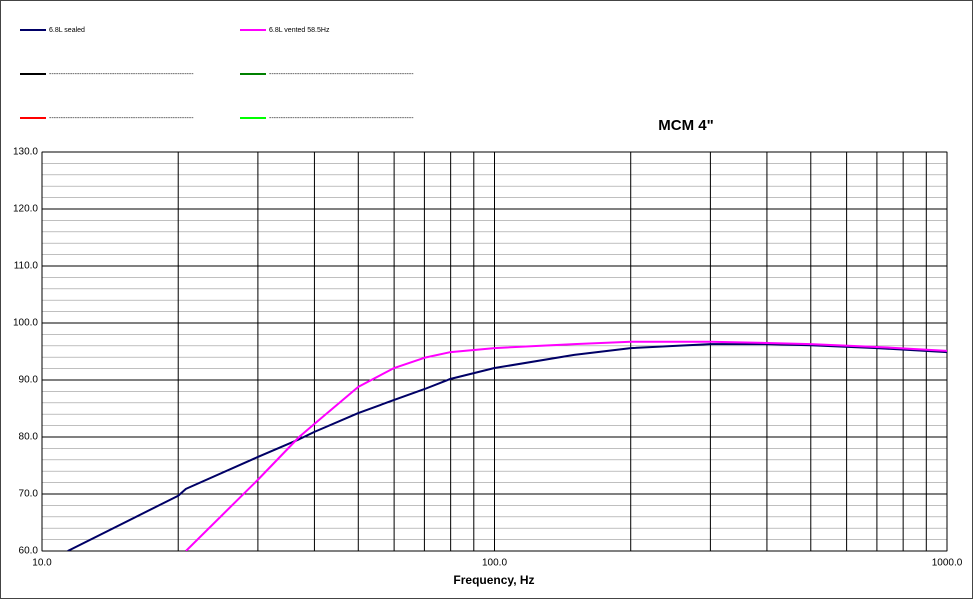 The image size is (973, 599). Describe the element at coordinates (29, 494) in the screenshot. I see `y-tick-label: 70.0` at that location.